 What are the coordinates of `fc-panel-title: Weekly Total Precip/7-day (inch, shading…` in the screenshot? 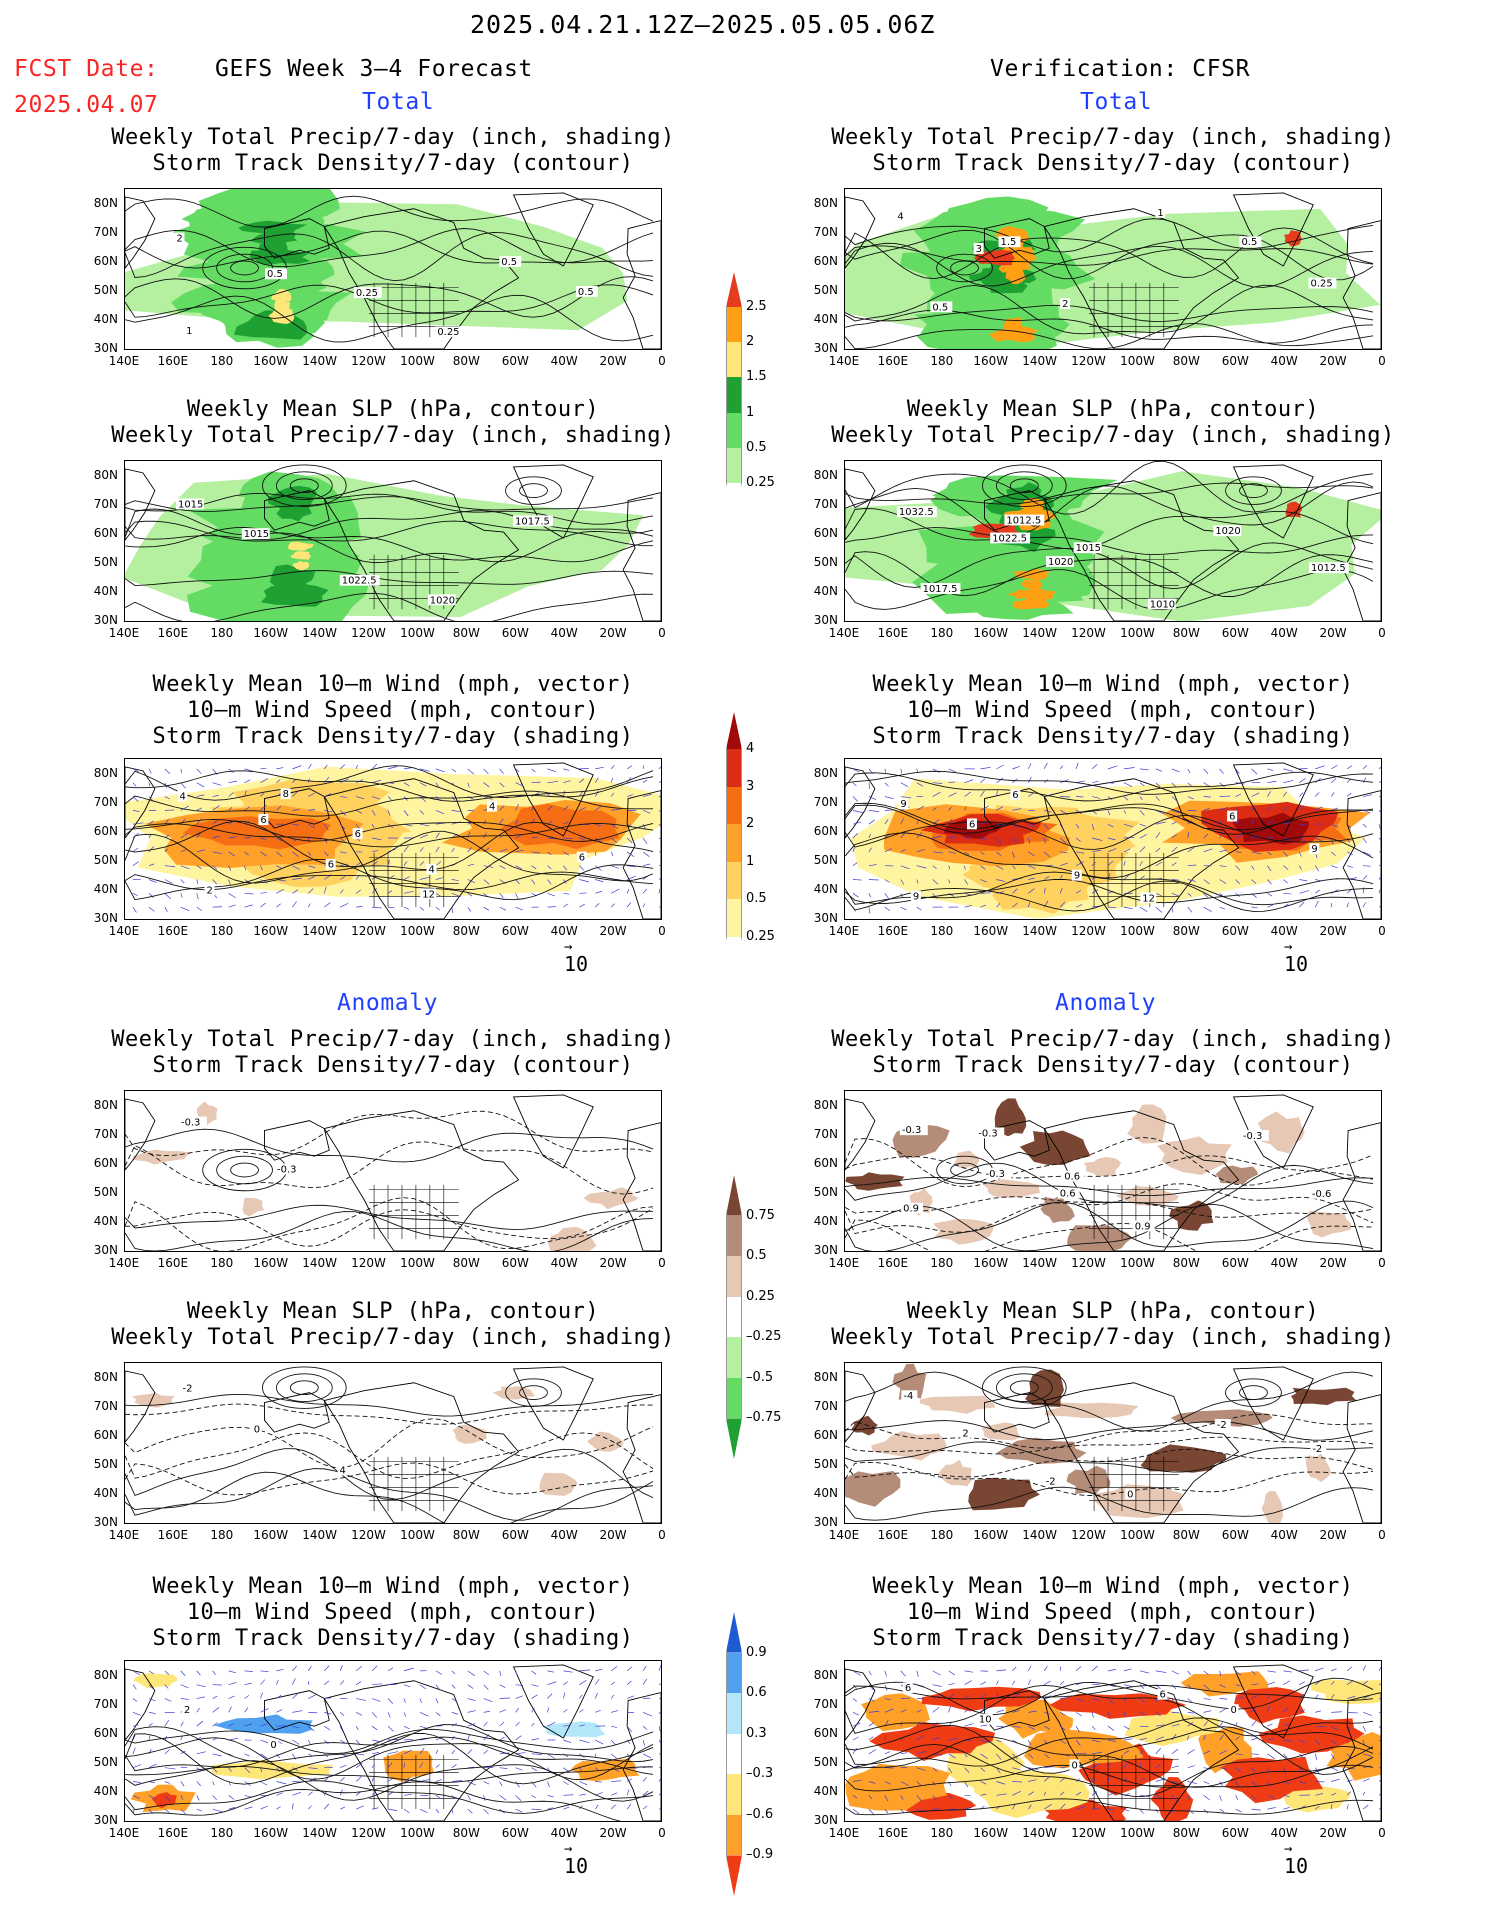 It's located at (393, 1053).